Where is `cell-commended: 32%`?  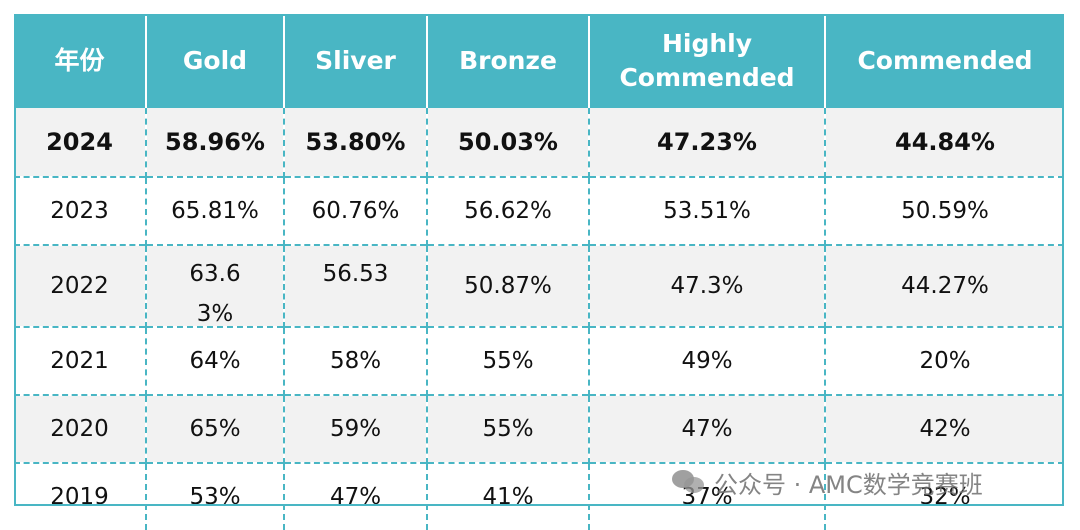 cell-commended: 32% is located at coordinates (944, 496).